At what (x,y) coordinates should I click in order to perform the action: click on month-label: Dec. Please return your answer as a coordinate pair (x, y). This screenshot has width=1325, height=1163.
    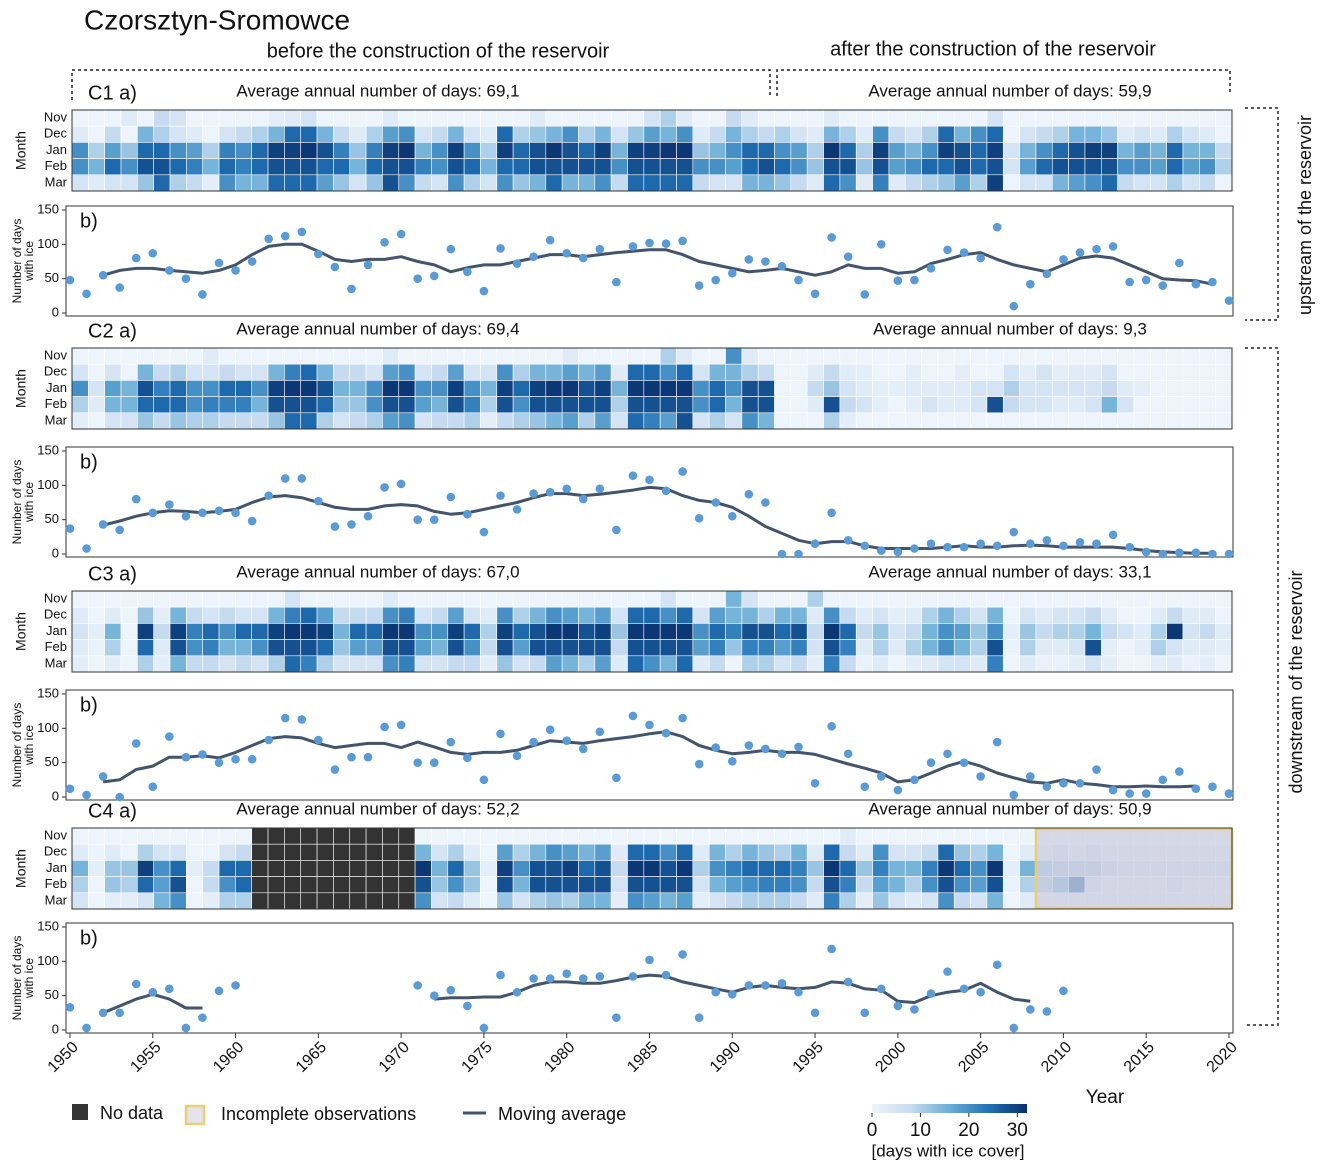
    Looking at the image, I should click on (56, 371).